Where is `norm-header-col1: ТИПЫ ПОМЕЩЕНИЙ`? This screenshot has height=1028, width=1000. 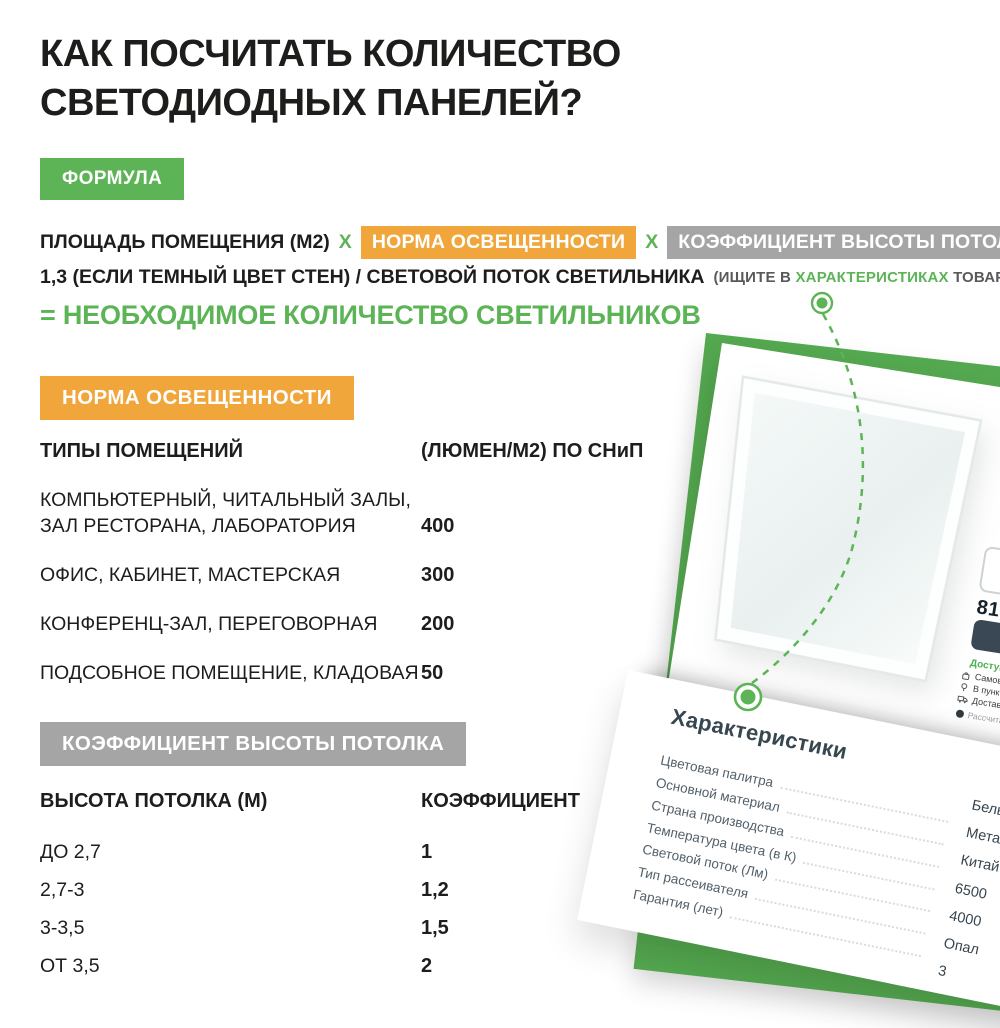
norm-header-col1: ТИПЫ ПОМЕЩЕНИЙ is located at coordinates (141, 451).